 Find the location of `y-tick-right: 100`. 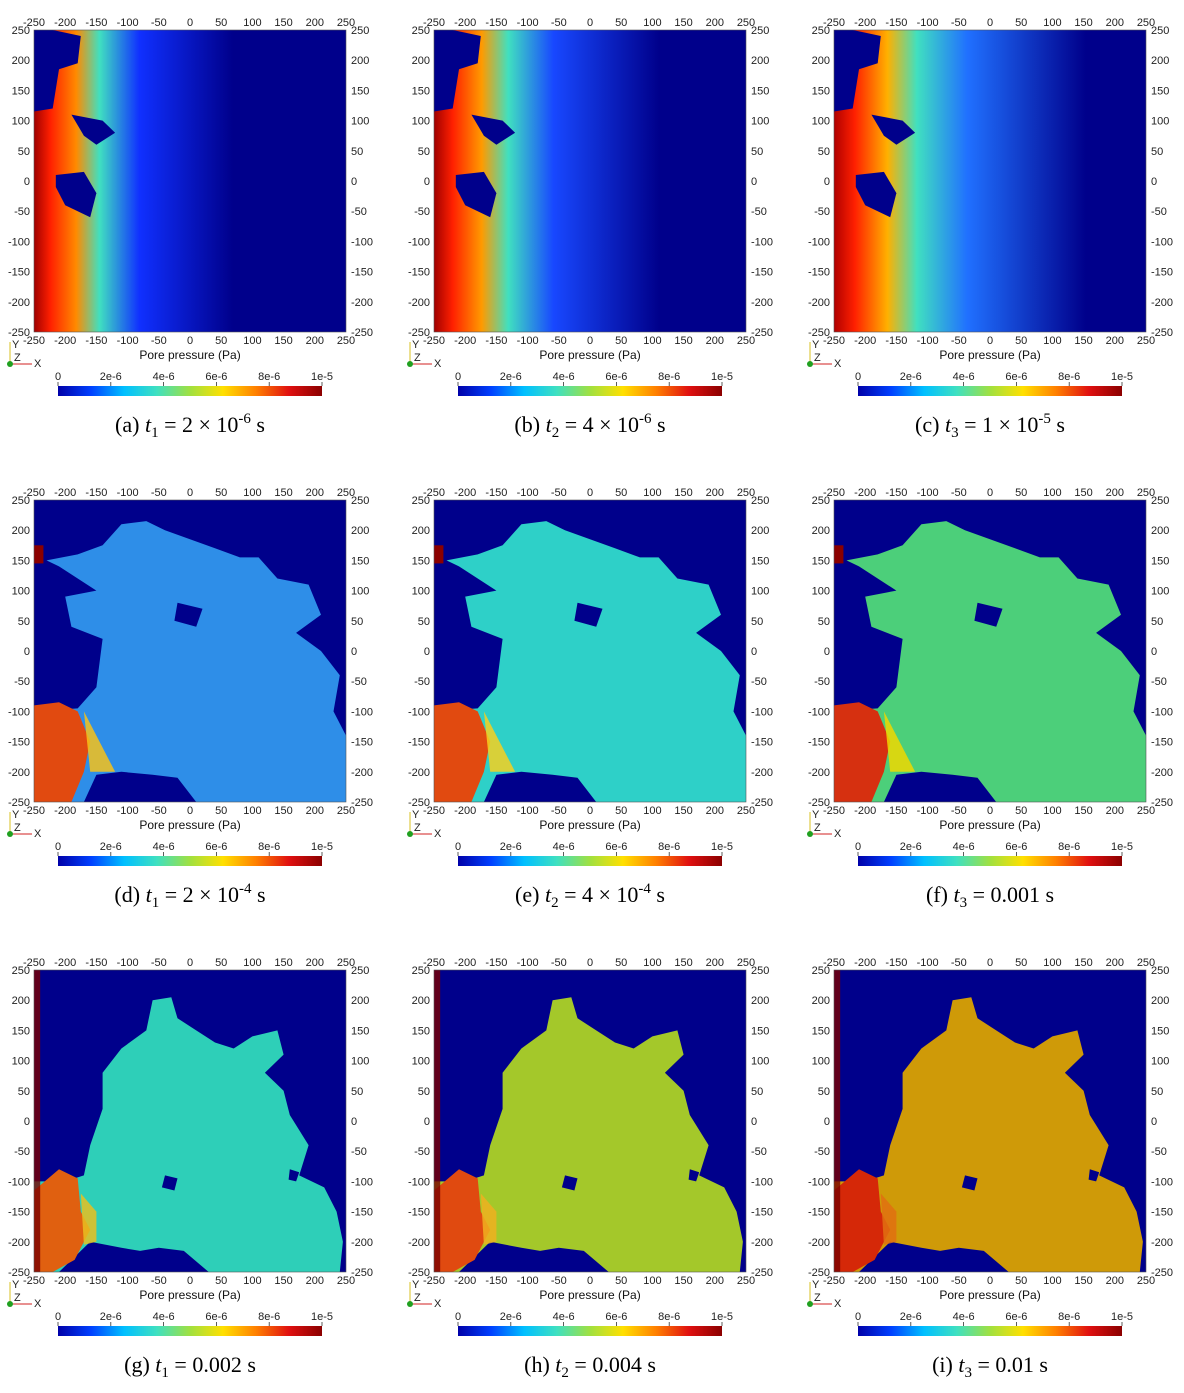

y-tick-right: 100 is located at coordinates (360, 1062).